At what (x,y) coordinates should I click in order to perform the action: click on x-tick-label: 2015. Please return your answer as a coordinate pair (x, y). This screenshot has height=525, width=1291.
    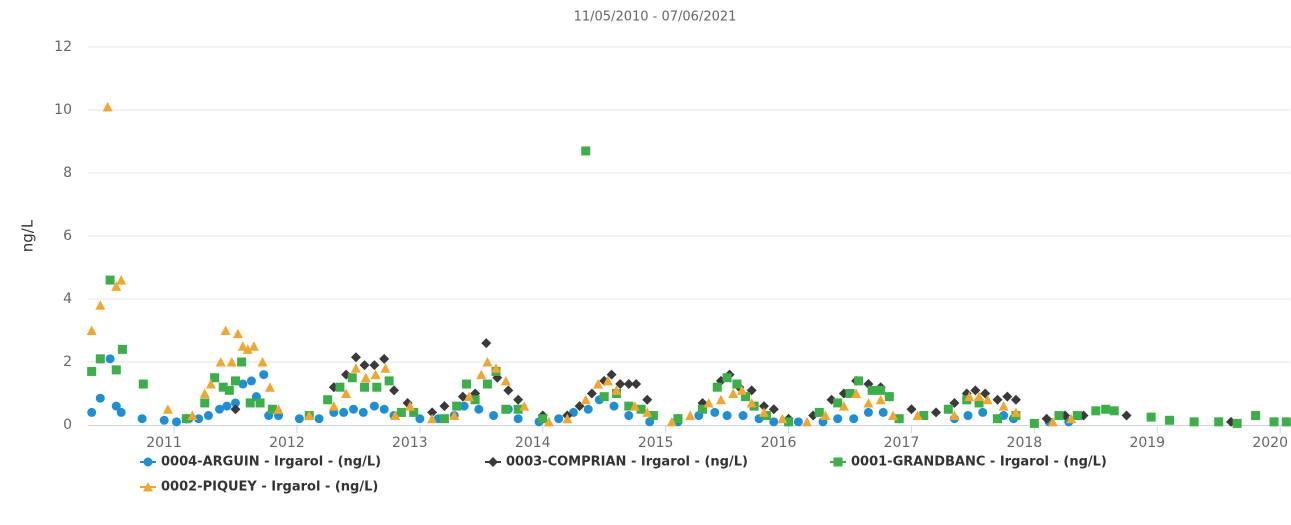
    Looking at the image, I should click on (656, 443).